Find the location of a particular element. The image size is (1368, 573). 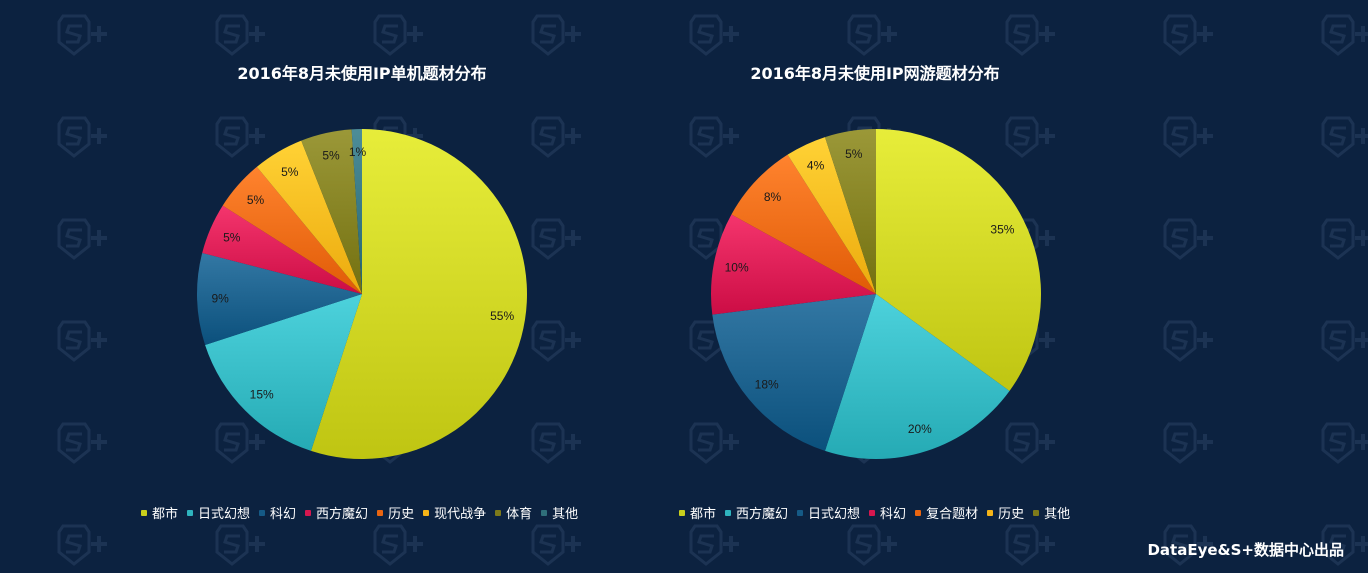

pie-slice-label-online-6: 5% is located at coordinates (854, 154).